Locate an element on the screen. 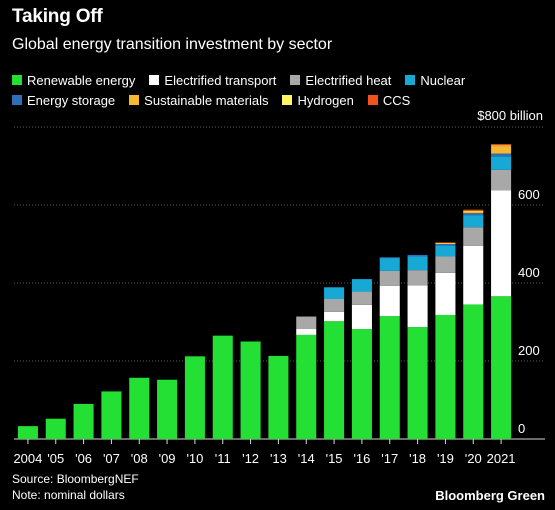 This screenshot has width=555, height=510. x-tick-label: '07 is located at coordinates (111, 458).